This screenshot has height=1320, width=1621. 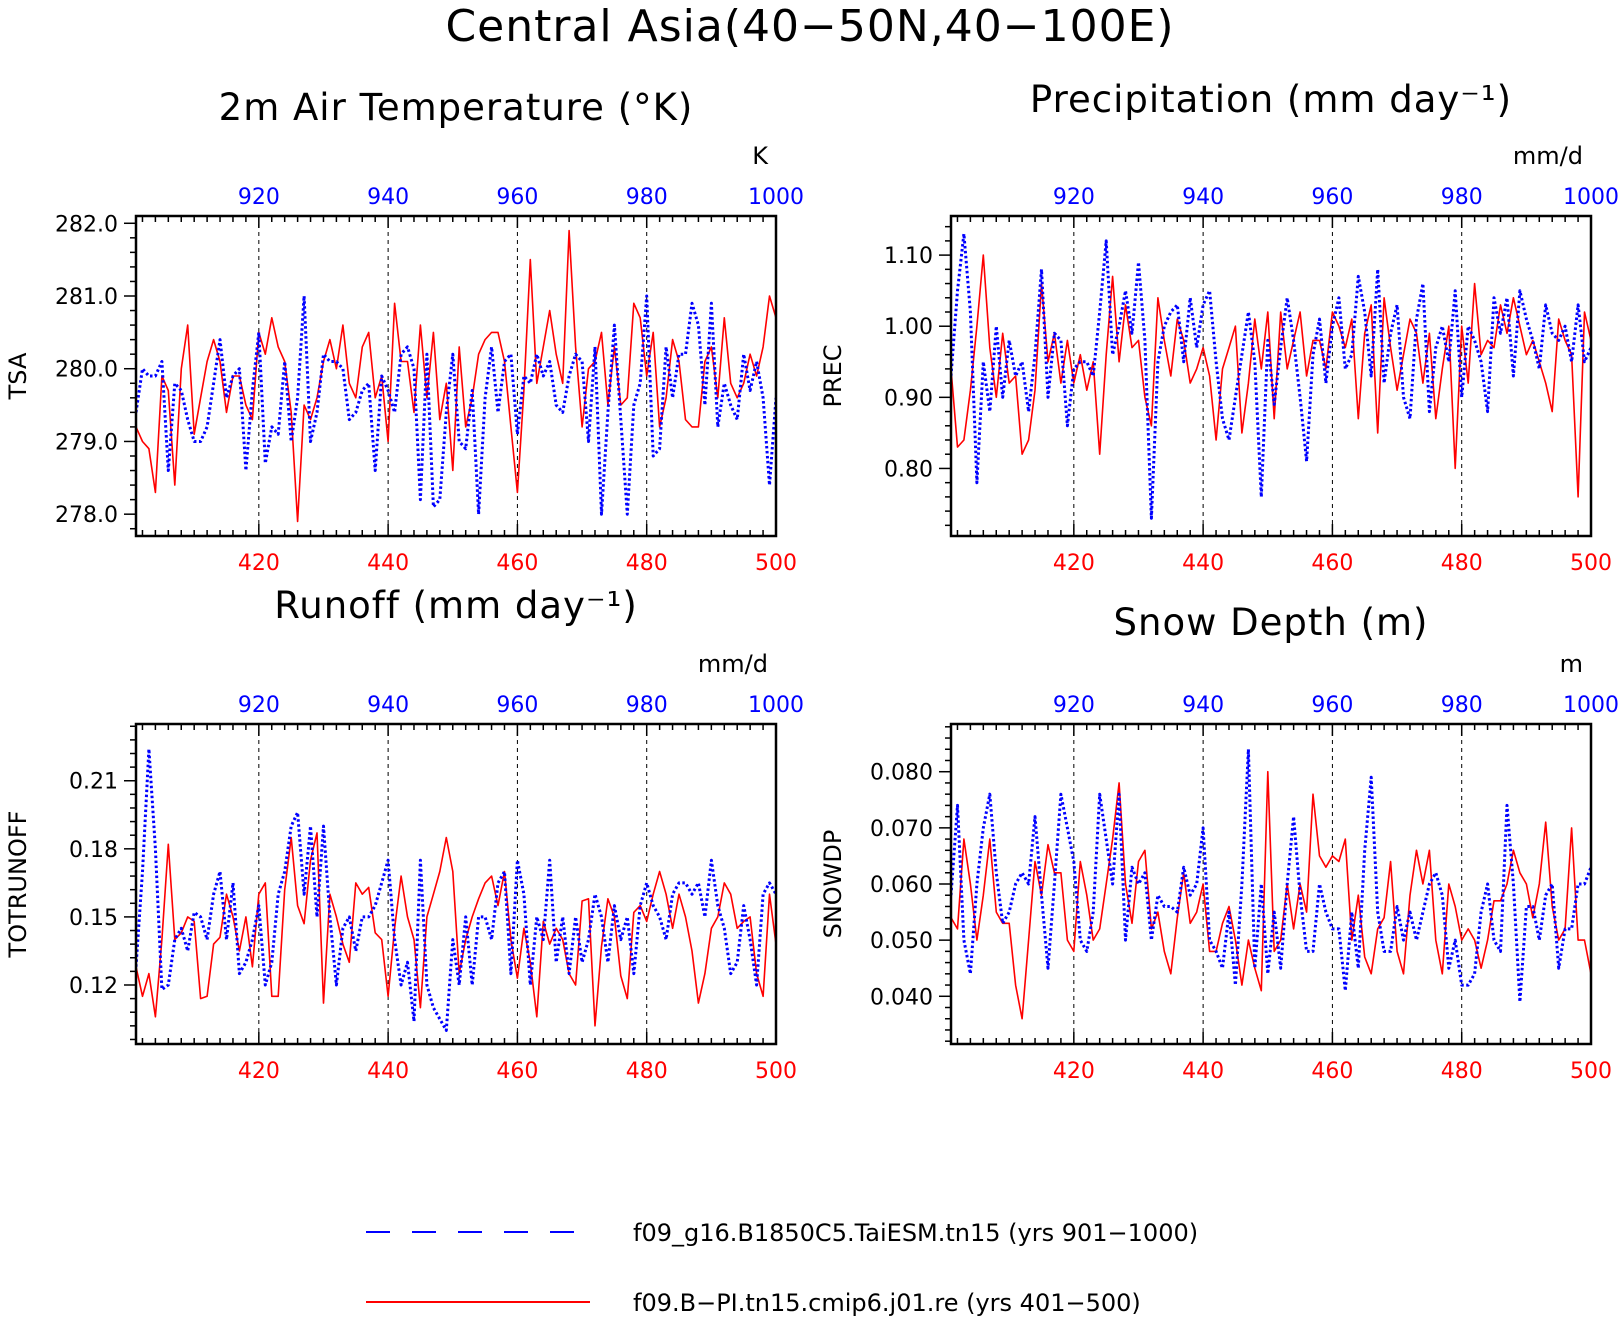 What do you see at coordinates (456, 605) in the screenshot?
I see `panel-title-totrunoff: Runoff (mm day⁻¹)` at bounding box center [456, 605].